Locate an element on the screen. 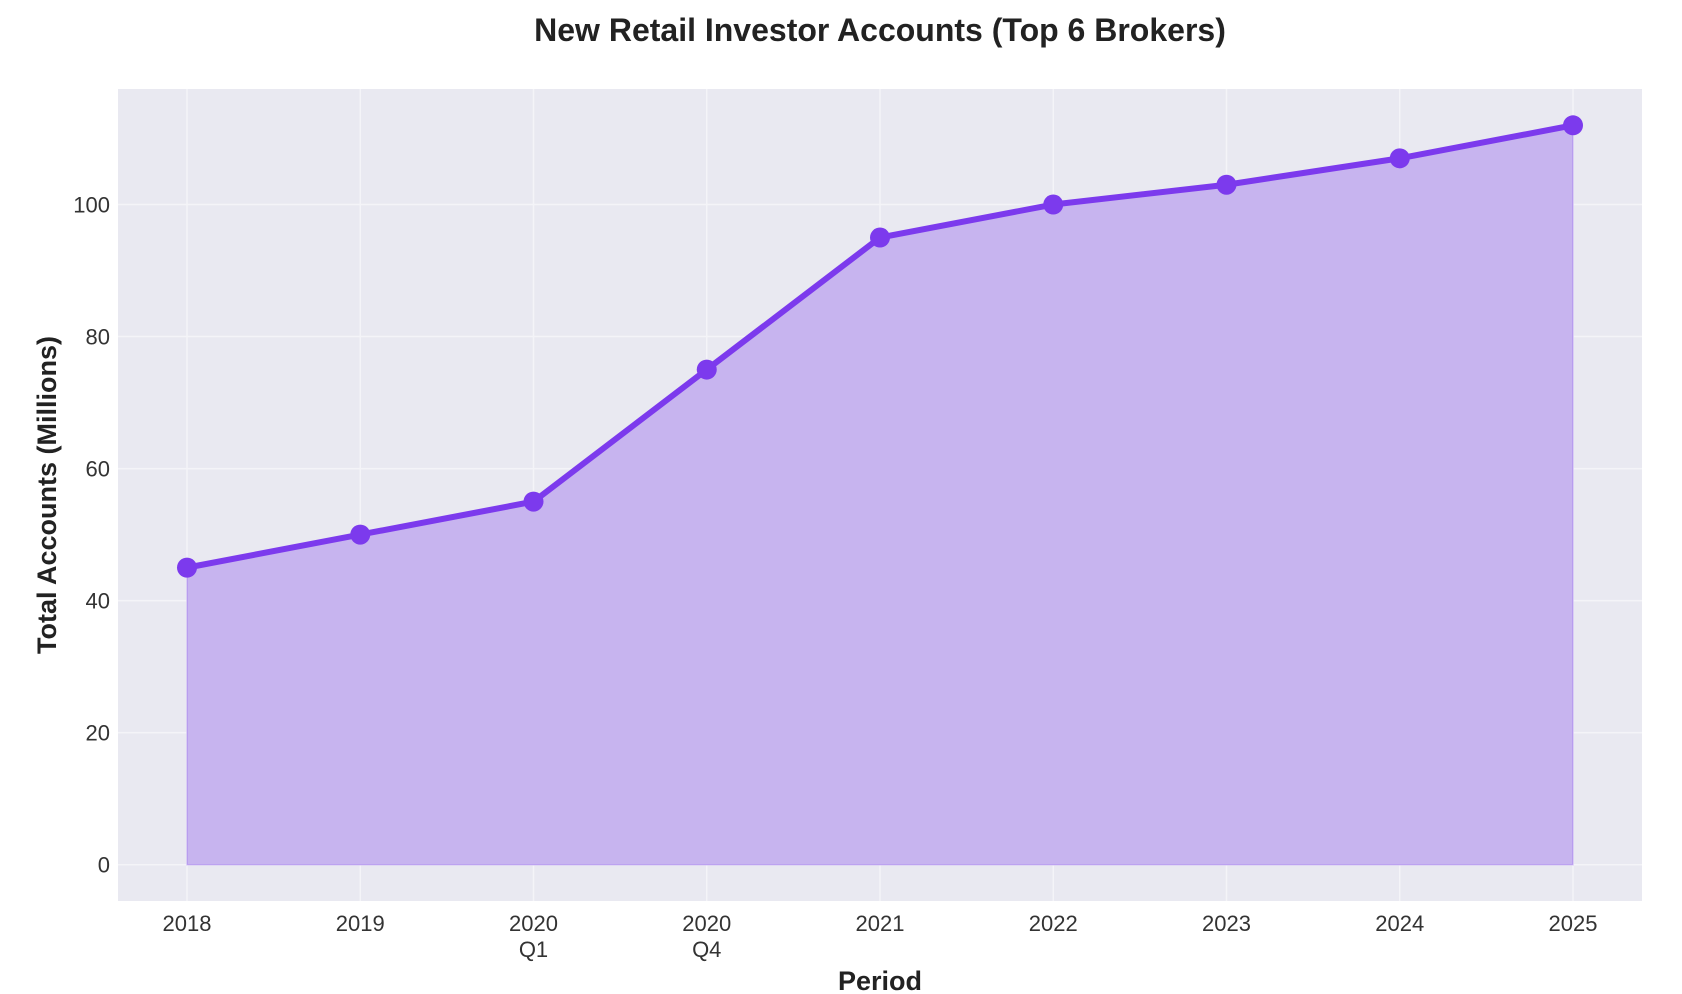  y-tick-label: 60 is located at coordinates (98, 469).